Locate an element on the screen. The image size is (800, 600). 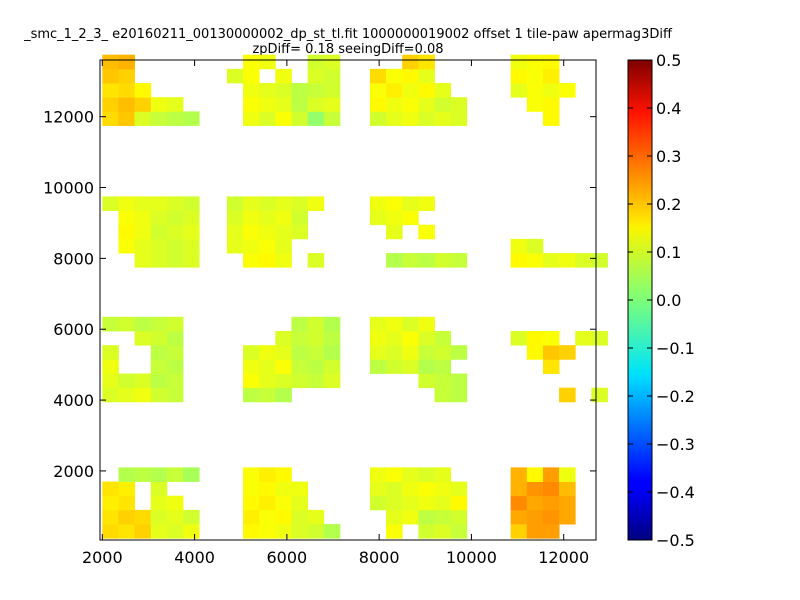
colorbar-tick-label: 0.3 is located at coordinates (668, 156).